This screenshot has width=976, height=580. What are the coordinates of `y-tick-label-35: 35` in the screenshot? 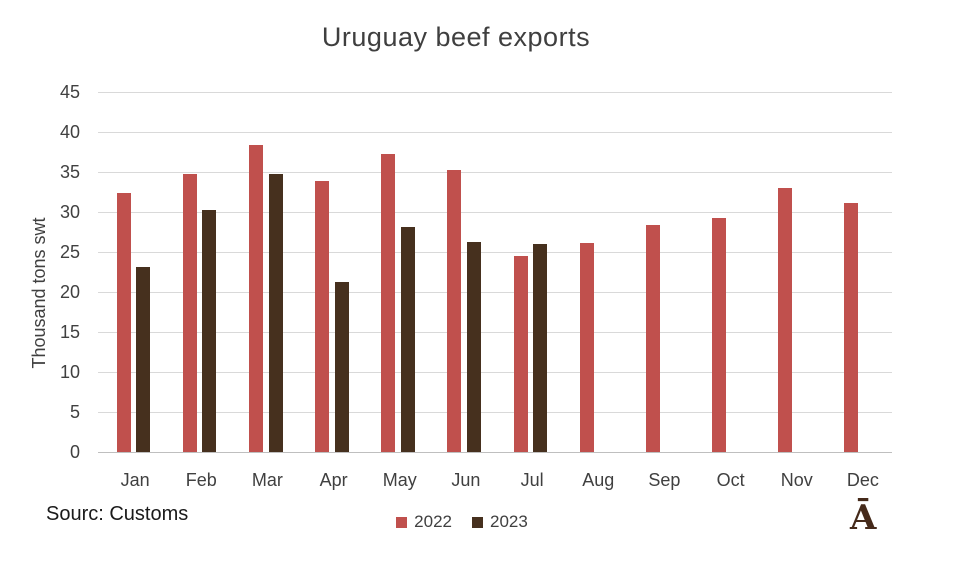 It's located at (69, 172).